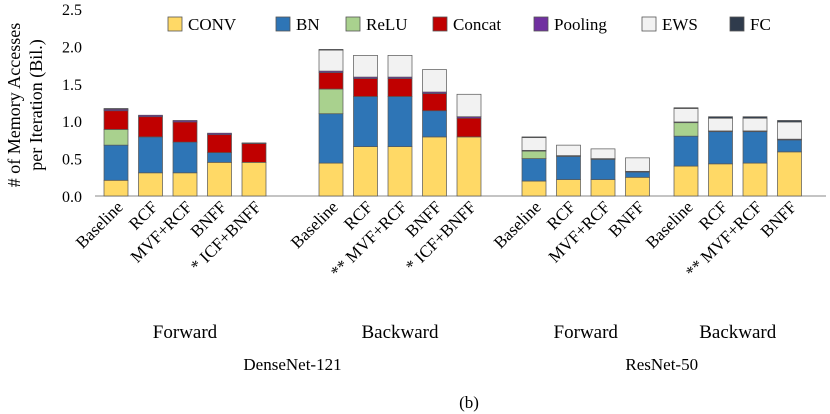 The height and width of the screenshot is (414, 830). Describe the element at coordinates (283, 24) in the screenshot. I see `legend-swatch-bn` at that location.